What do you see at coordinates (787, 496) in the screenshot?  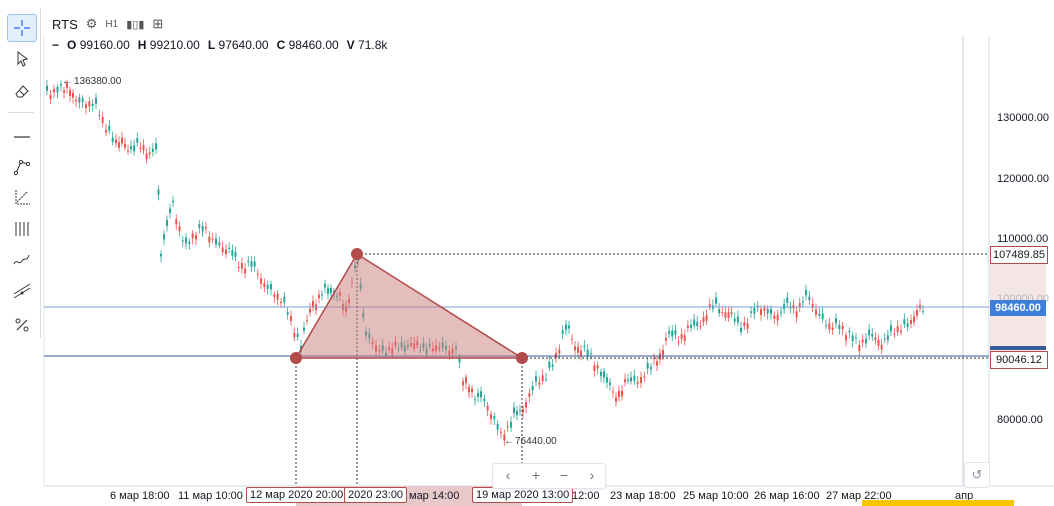 I see `time-tick: 26 мар 16:00` at bounding box center [787, 496].